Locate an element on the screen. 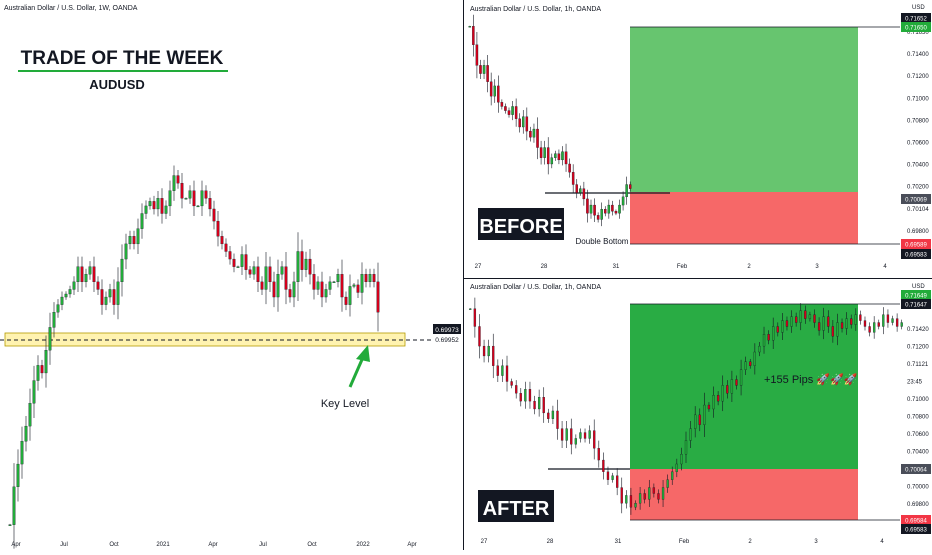 This screenshot has width=932, height=555. after-price-tag: 0.71649 is located at coordinates (916, 295).